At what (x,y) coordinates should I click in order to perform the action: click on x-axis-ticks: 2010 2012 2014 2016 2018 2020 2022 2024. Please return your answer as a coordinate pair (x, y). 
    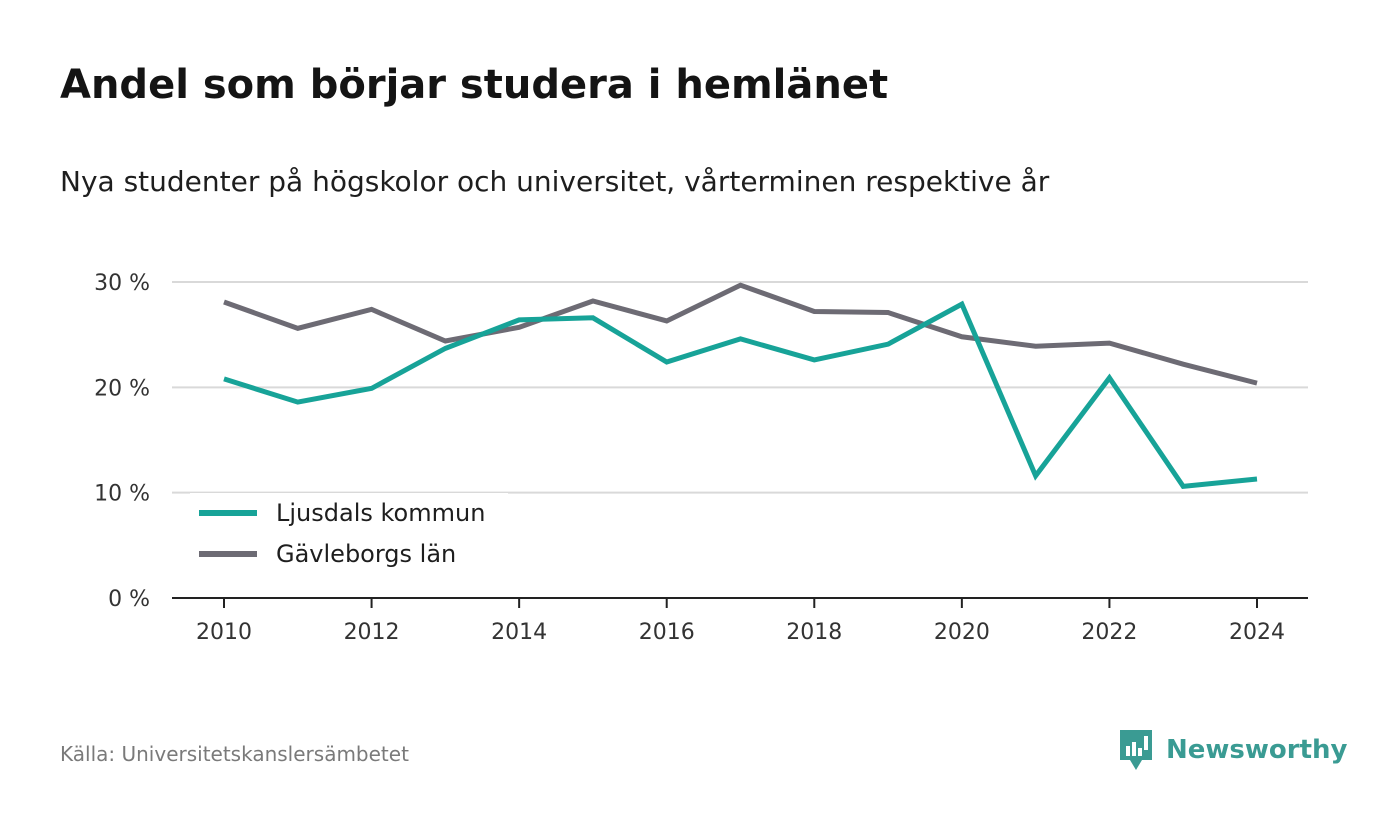
    Looking at the image, I should click on (740, 621).